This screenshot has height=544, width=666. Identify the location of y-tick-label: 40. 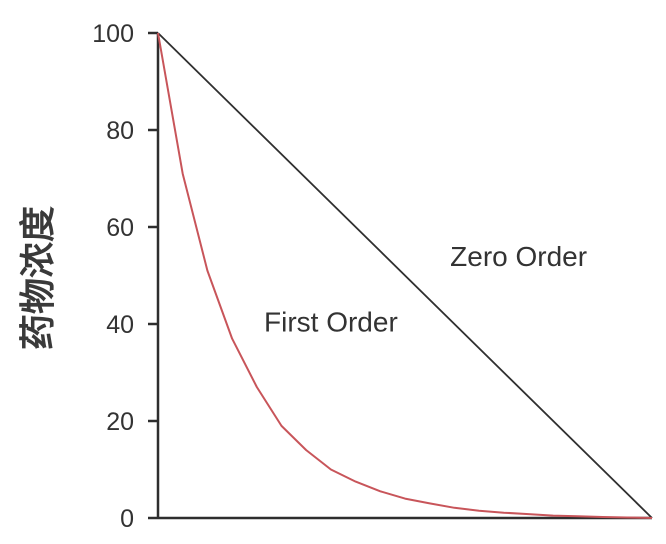
(120, 325).